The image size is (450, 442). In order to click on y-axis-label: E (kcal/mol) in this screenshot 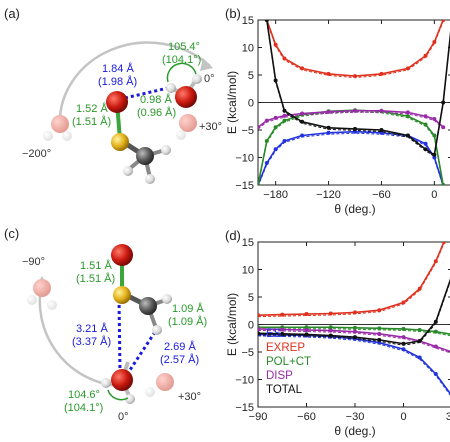, I will do `click(232, 102)`.